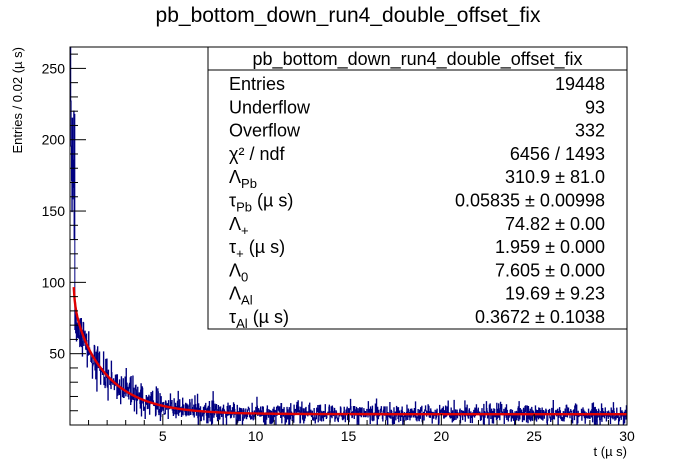 This screenshot has width=696, height=472. Describe the element at coordinates (257, 84) in the screenshot. I see `stats-row-label: Entries` at that location.